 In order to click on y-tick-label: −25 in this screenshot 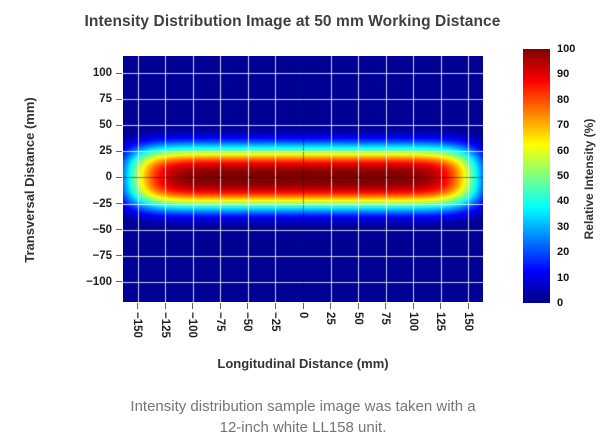, I will do `click(102, 203)`.